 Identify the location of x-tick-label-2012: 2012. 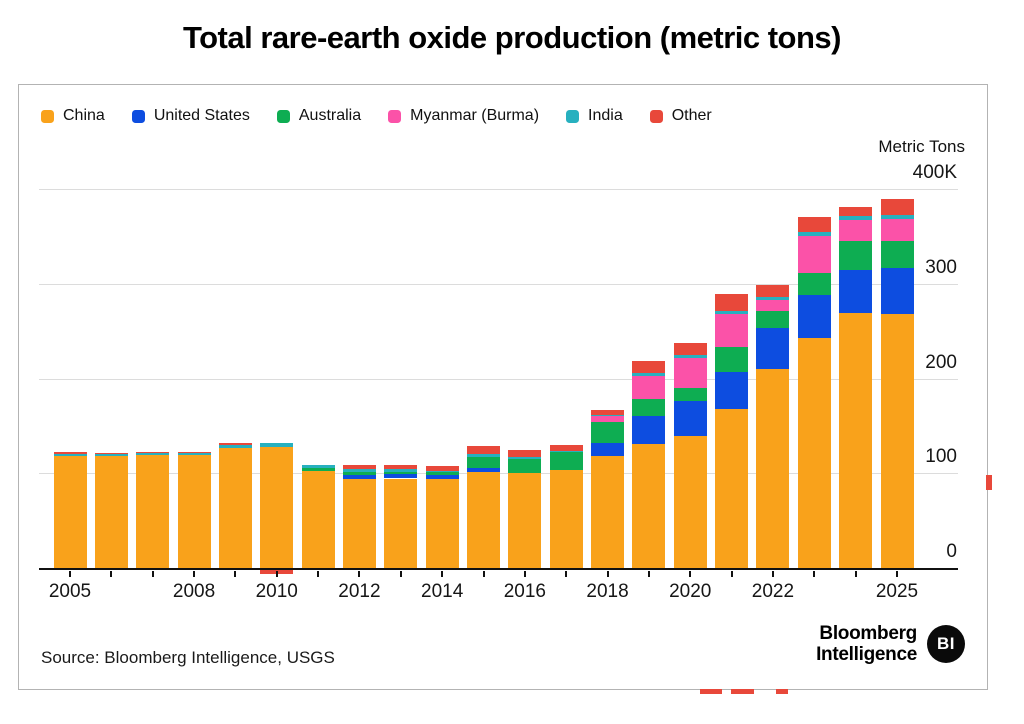
(359, 591).